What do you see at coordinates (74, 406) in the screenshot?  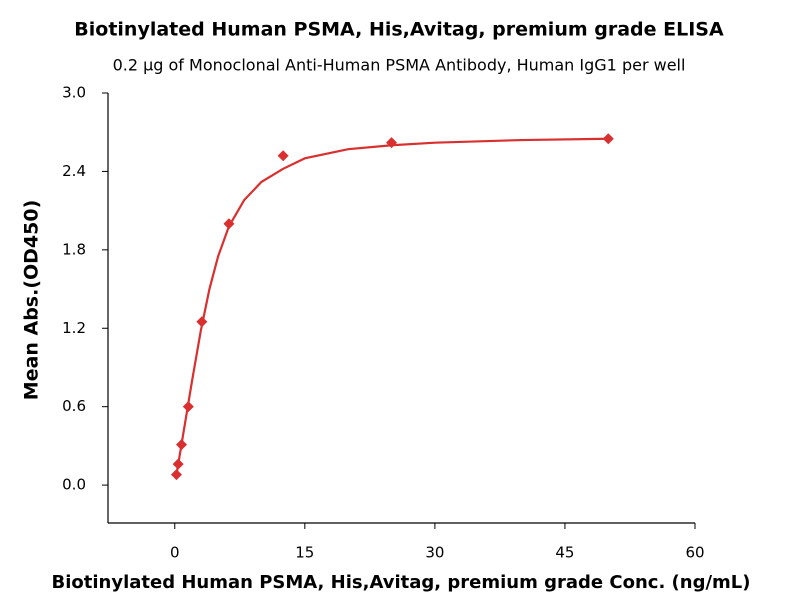 I see `y-tick-label: 0.6` at bounding box center [74, 406].